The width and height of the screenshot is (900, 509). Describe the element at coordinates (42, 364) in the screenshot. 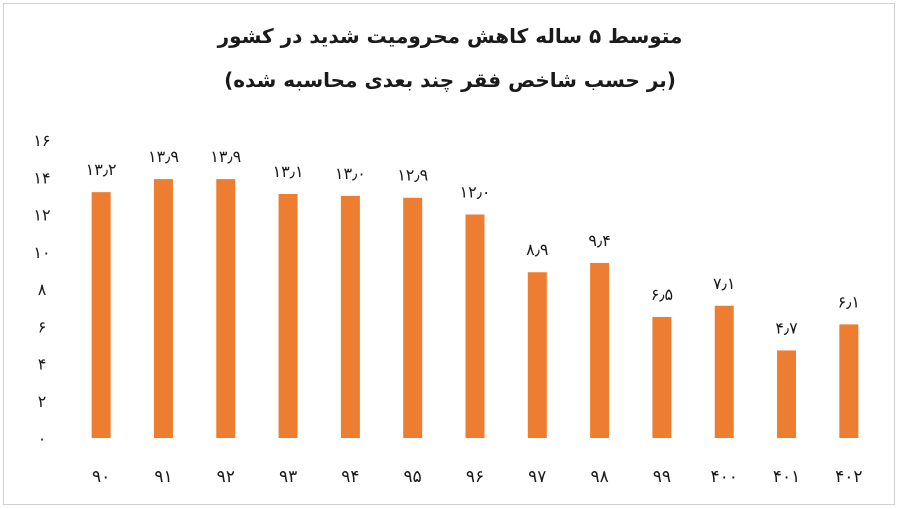

I see `y-tick-label: ۴` at that location.